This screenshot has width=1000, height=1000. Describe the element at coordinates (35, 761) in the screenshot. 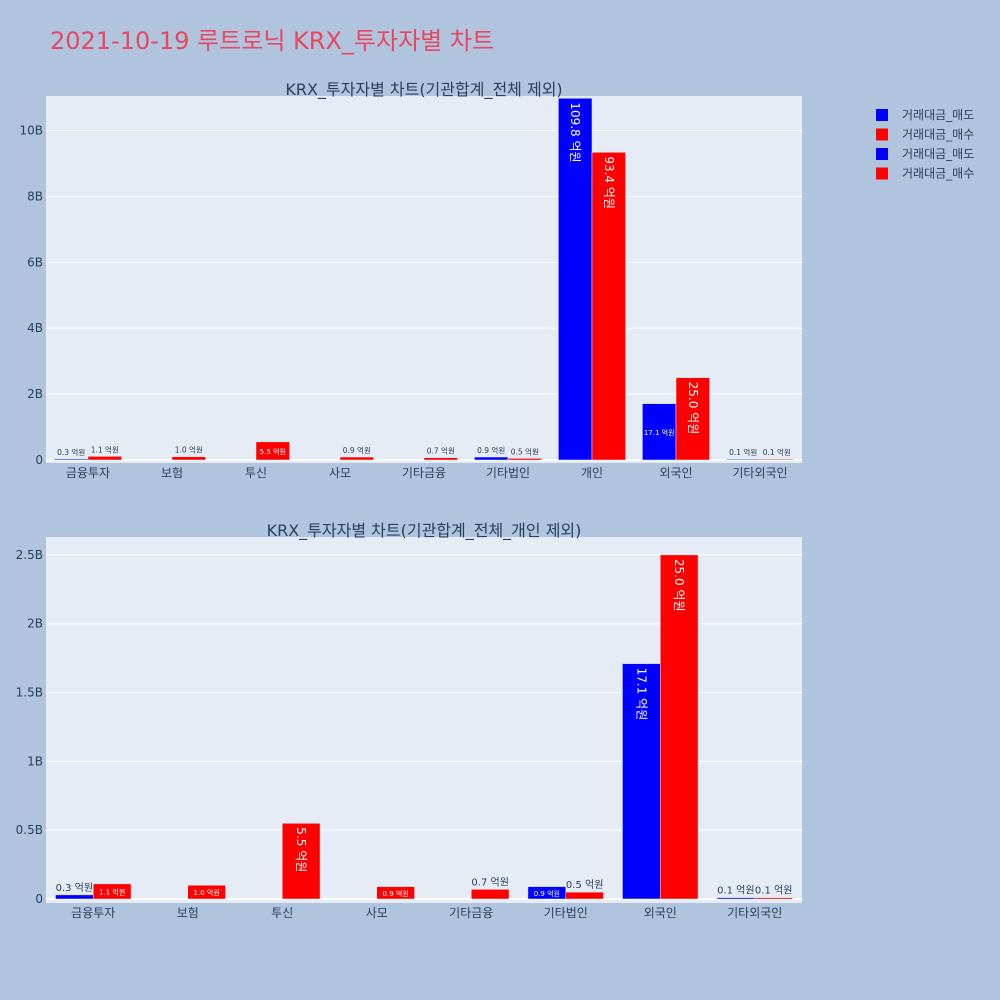

I see `y-tick-label: 1B` at that location.